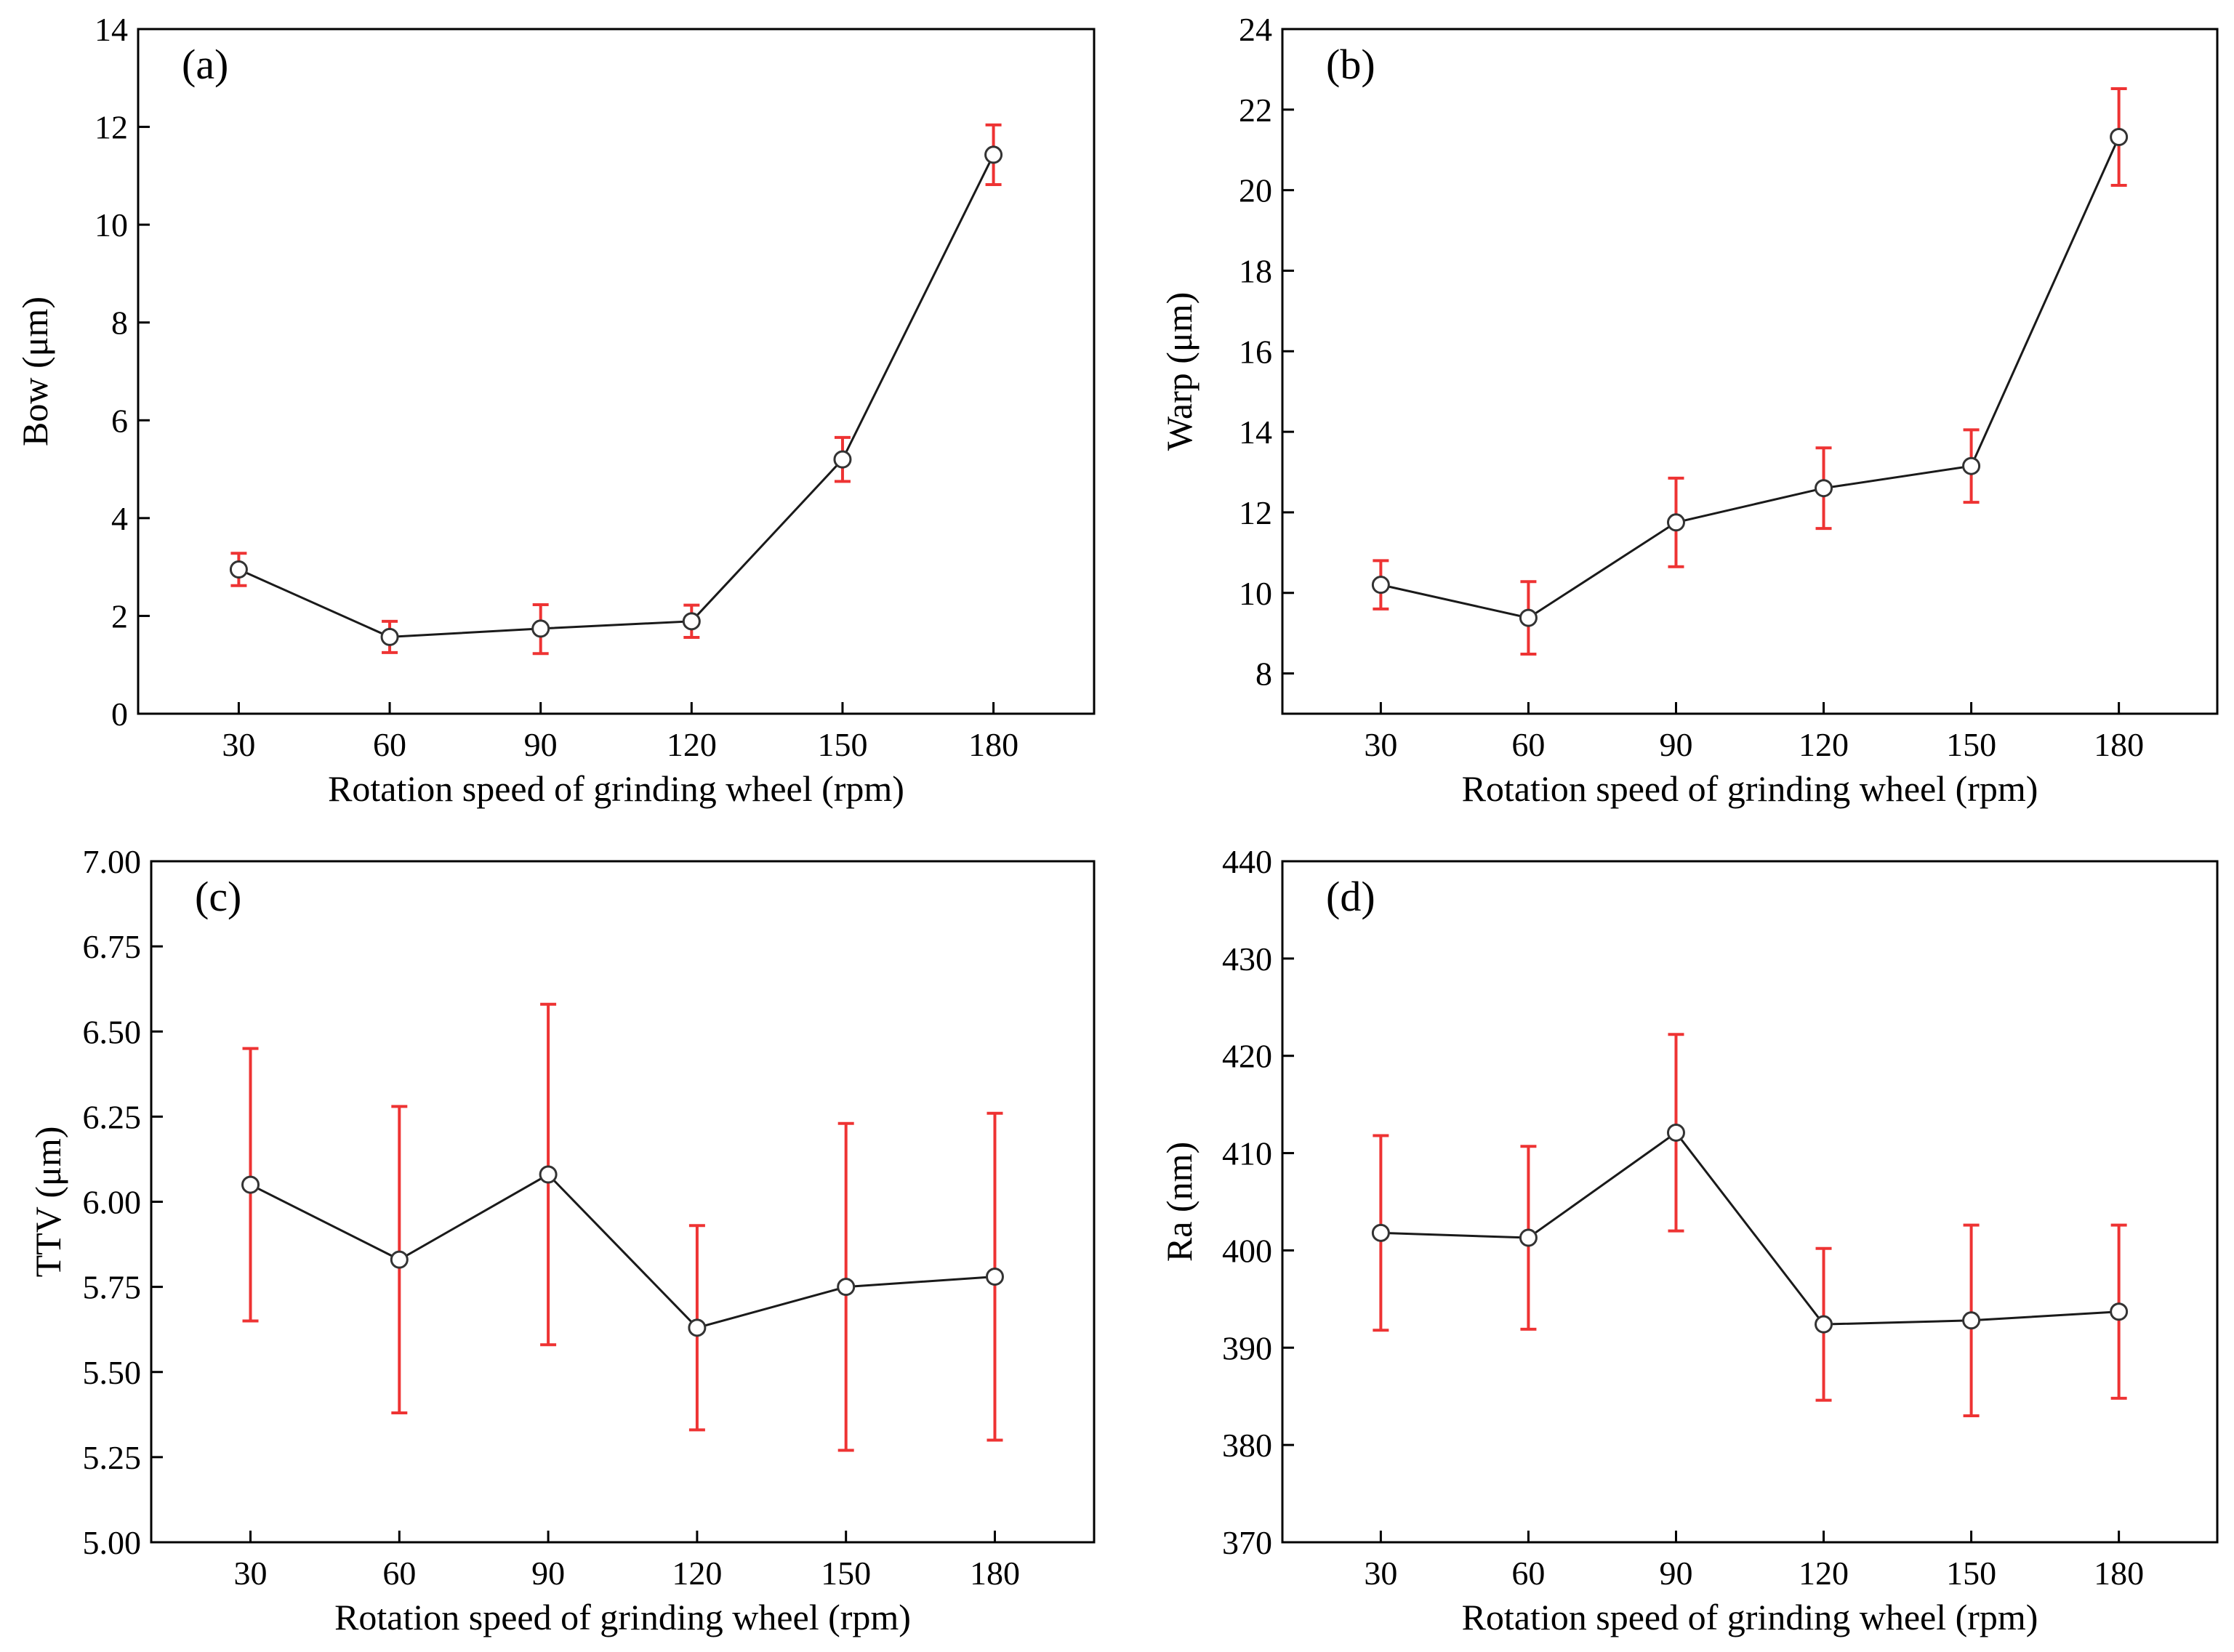 The image size is (2234, 1652). I want to click on y-axis-label: Ra (nm), so click(1179, 1202).